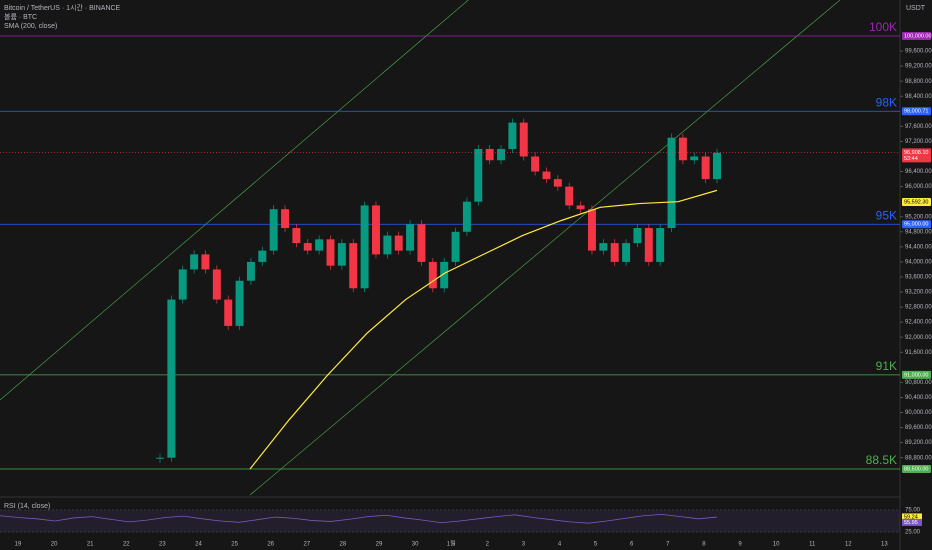  What do you see at coordinates (916, 374) in the screenshot?
I see `level-box` at bounding box center [916, 374].